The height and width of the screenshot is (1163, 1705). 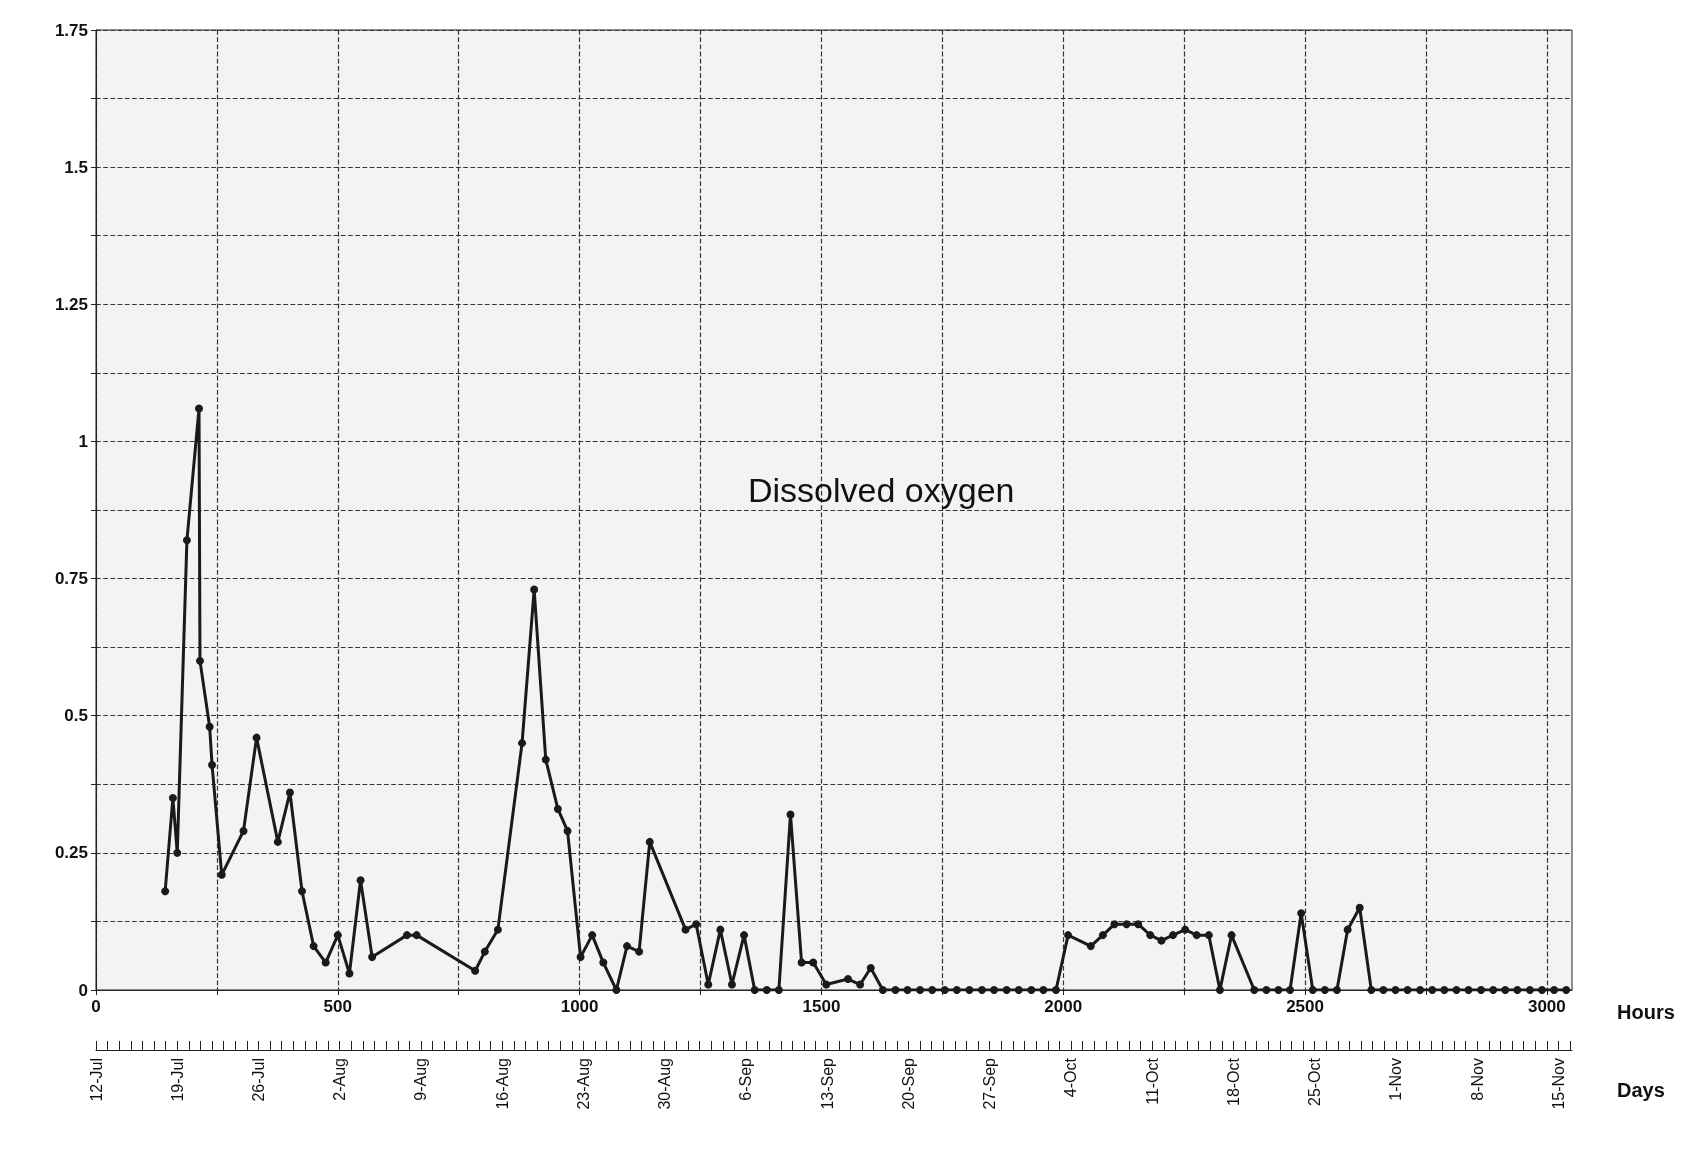 I want to click on x2-tick-label: 13-Sep, so click(x=827, y=1083).